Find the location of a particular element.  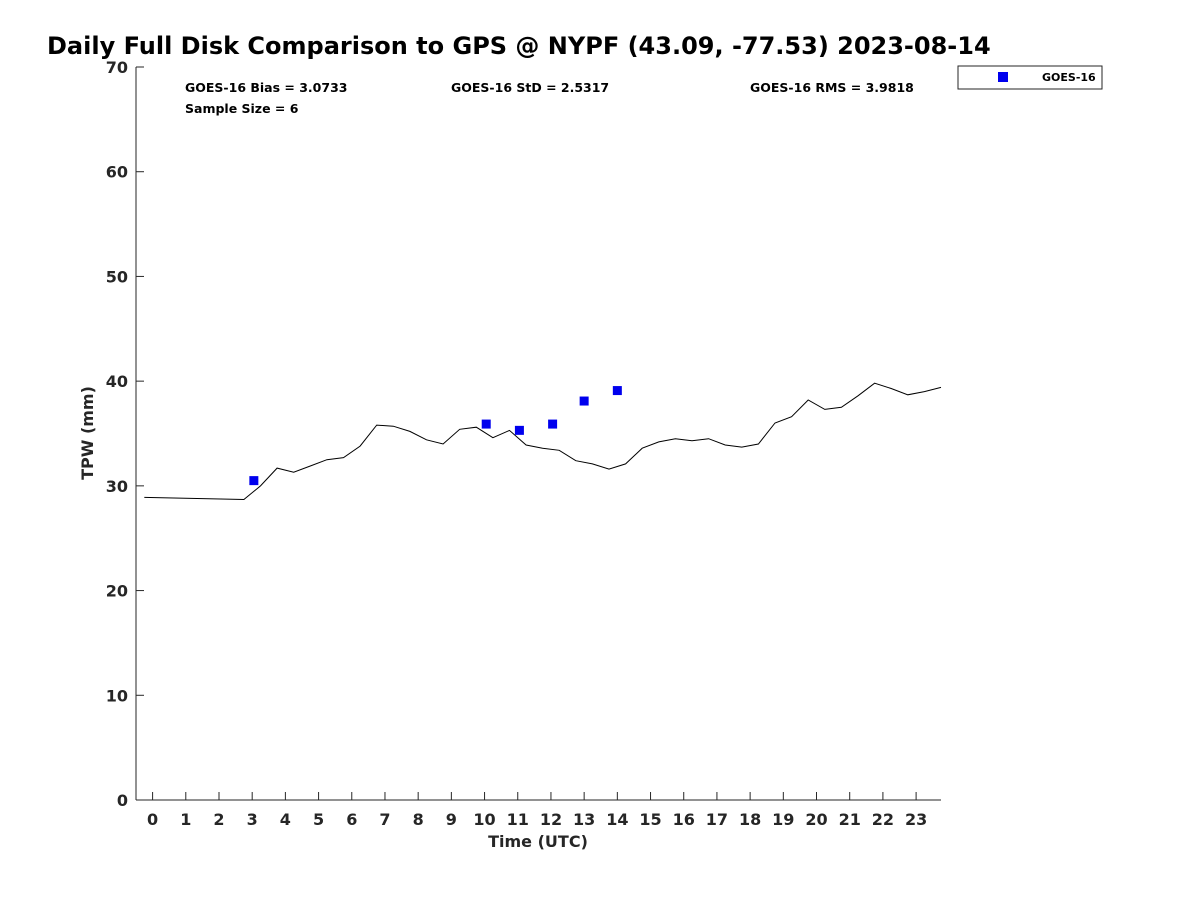

legend-label: GOES-16 is located at coordinates (1069, 77).